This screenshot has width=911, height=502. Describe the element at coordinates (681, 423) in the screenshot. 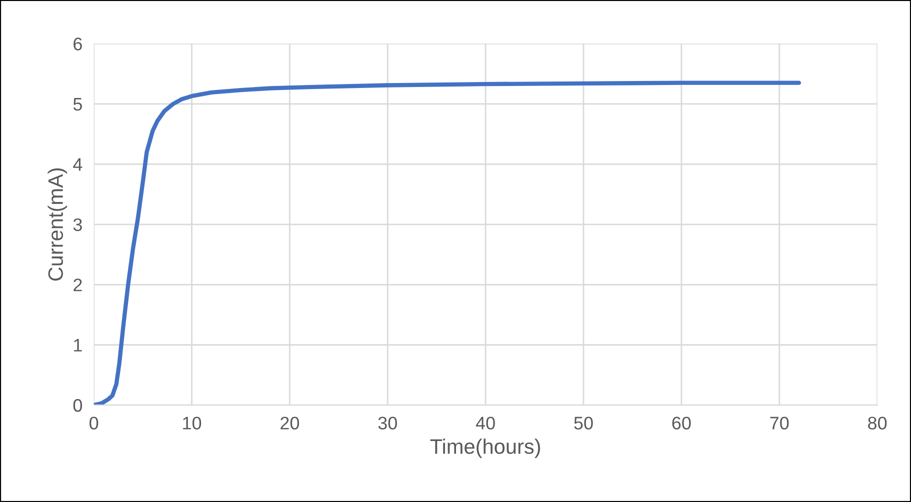

I see `x-tick-label: 60` at that location.